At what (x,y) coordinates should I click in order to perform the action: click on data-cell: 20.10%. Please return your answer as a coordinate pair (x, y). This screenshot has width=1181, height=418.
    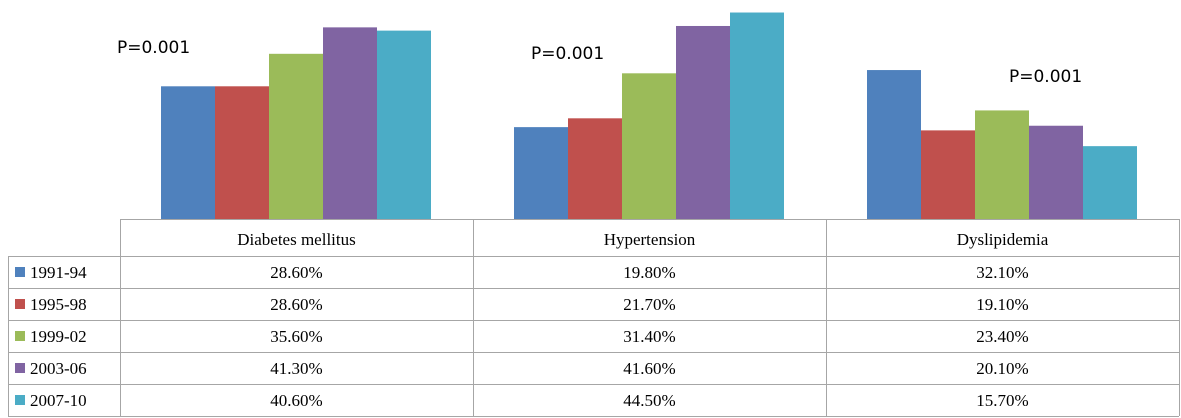
    Looking at the image, I should click on (1002, 368).